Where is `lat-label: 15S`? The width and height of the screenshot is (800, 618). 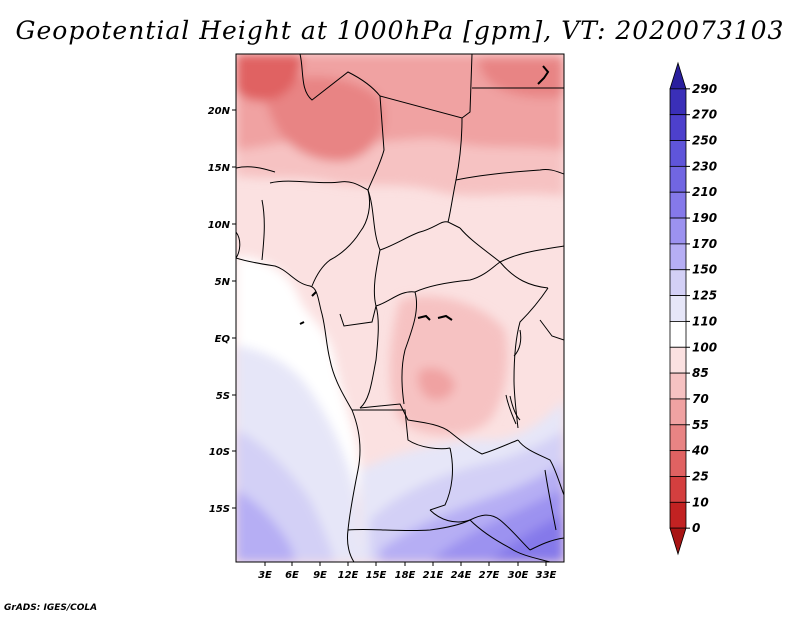
lat-label: 15S is located at coordinates (219, 509).